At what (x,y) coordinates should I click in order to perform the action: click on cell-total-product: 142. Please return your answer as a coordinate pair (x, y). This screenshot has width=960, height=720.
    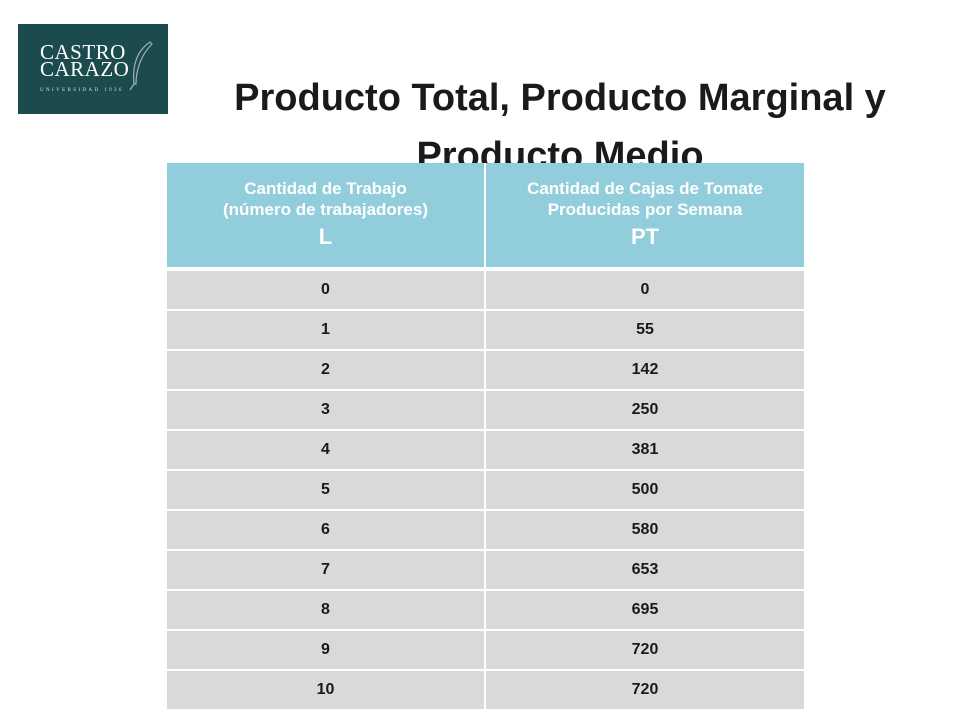
    Looking at the image, I should click on (644, 370).